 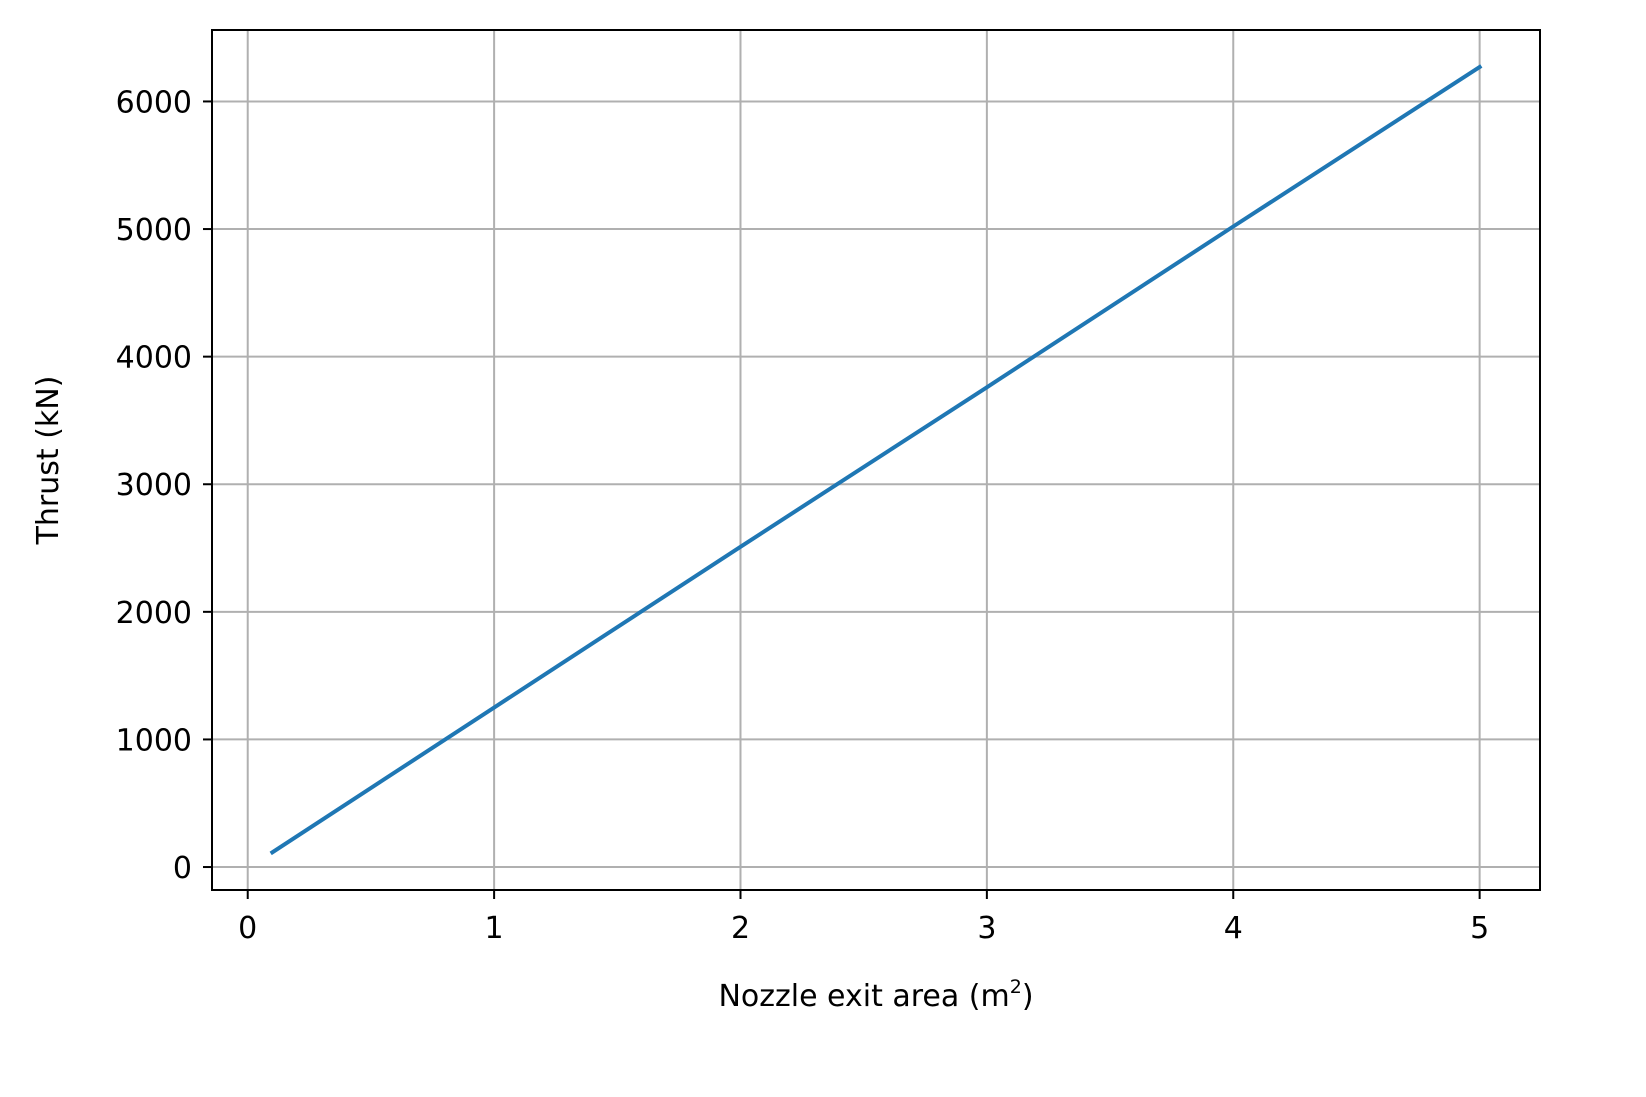 I want to click on y-tick-label: 4000, so click(x=154, y=358).